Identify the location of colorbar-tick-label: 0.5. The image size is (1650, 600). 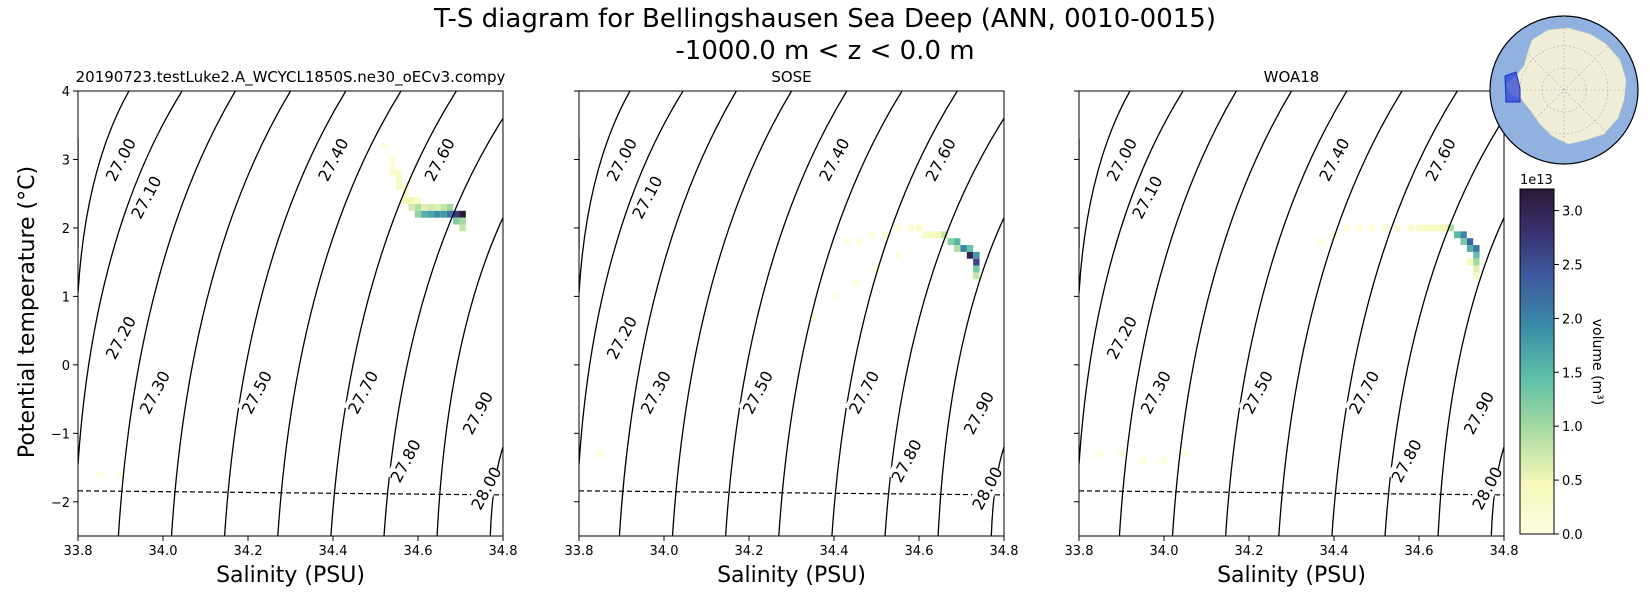
(1572, 481).